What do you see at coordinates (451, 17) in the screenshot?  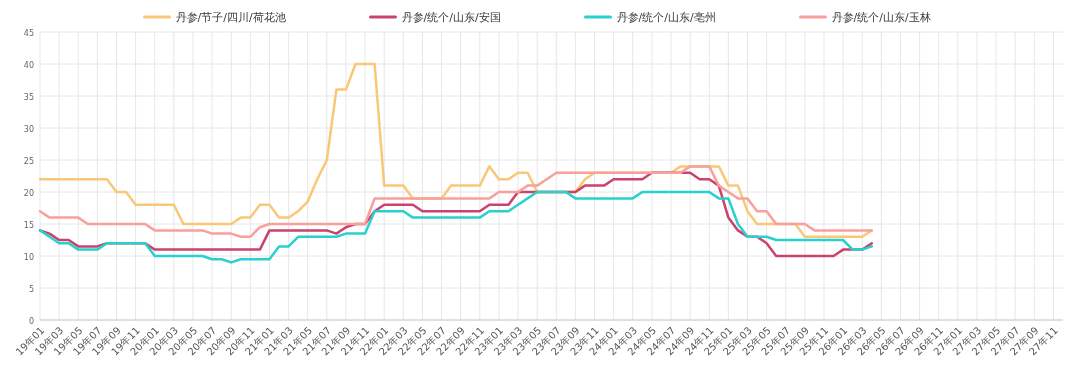 I see `legend-label: 丹参/统个/山东/安国` at bounding box center [451, 17].